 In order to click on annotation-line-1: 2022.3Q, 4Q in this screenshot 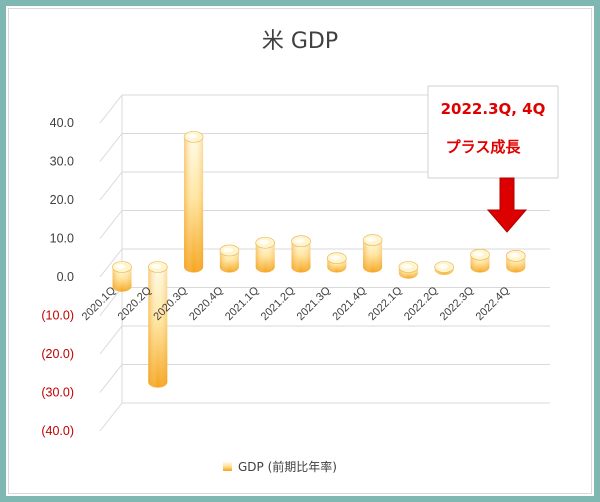, I will do `click(493, 109)`.